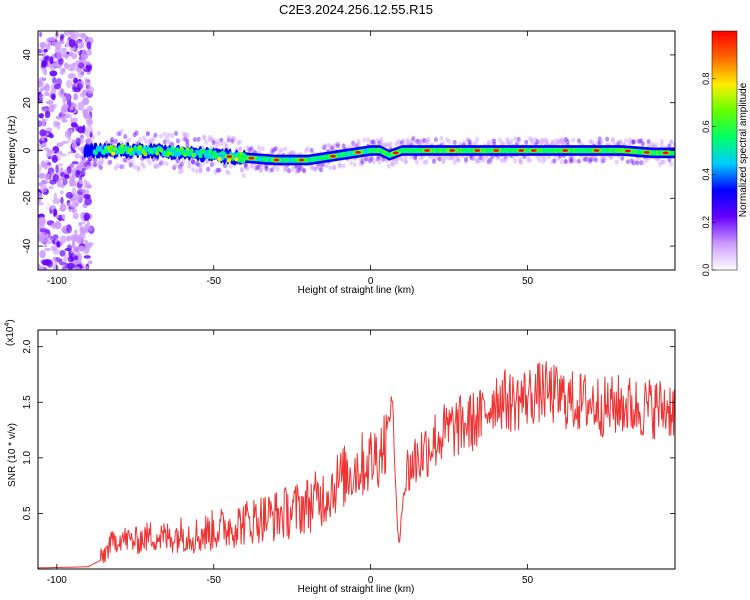 Image resolution: width=750 pixels, height=600 pixels. What do you see at coordinates (27, 150) in the screenshot?
I see `spectrogram-y-tick-label: 0` at bounding box center [27, 150].